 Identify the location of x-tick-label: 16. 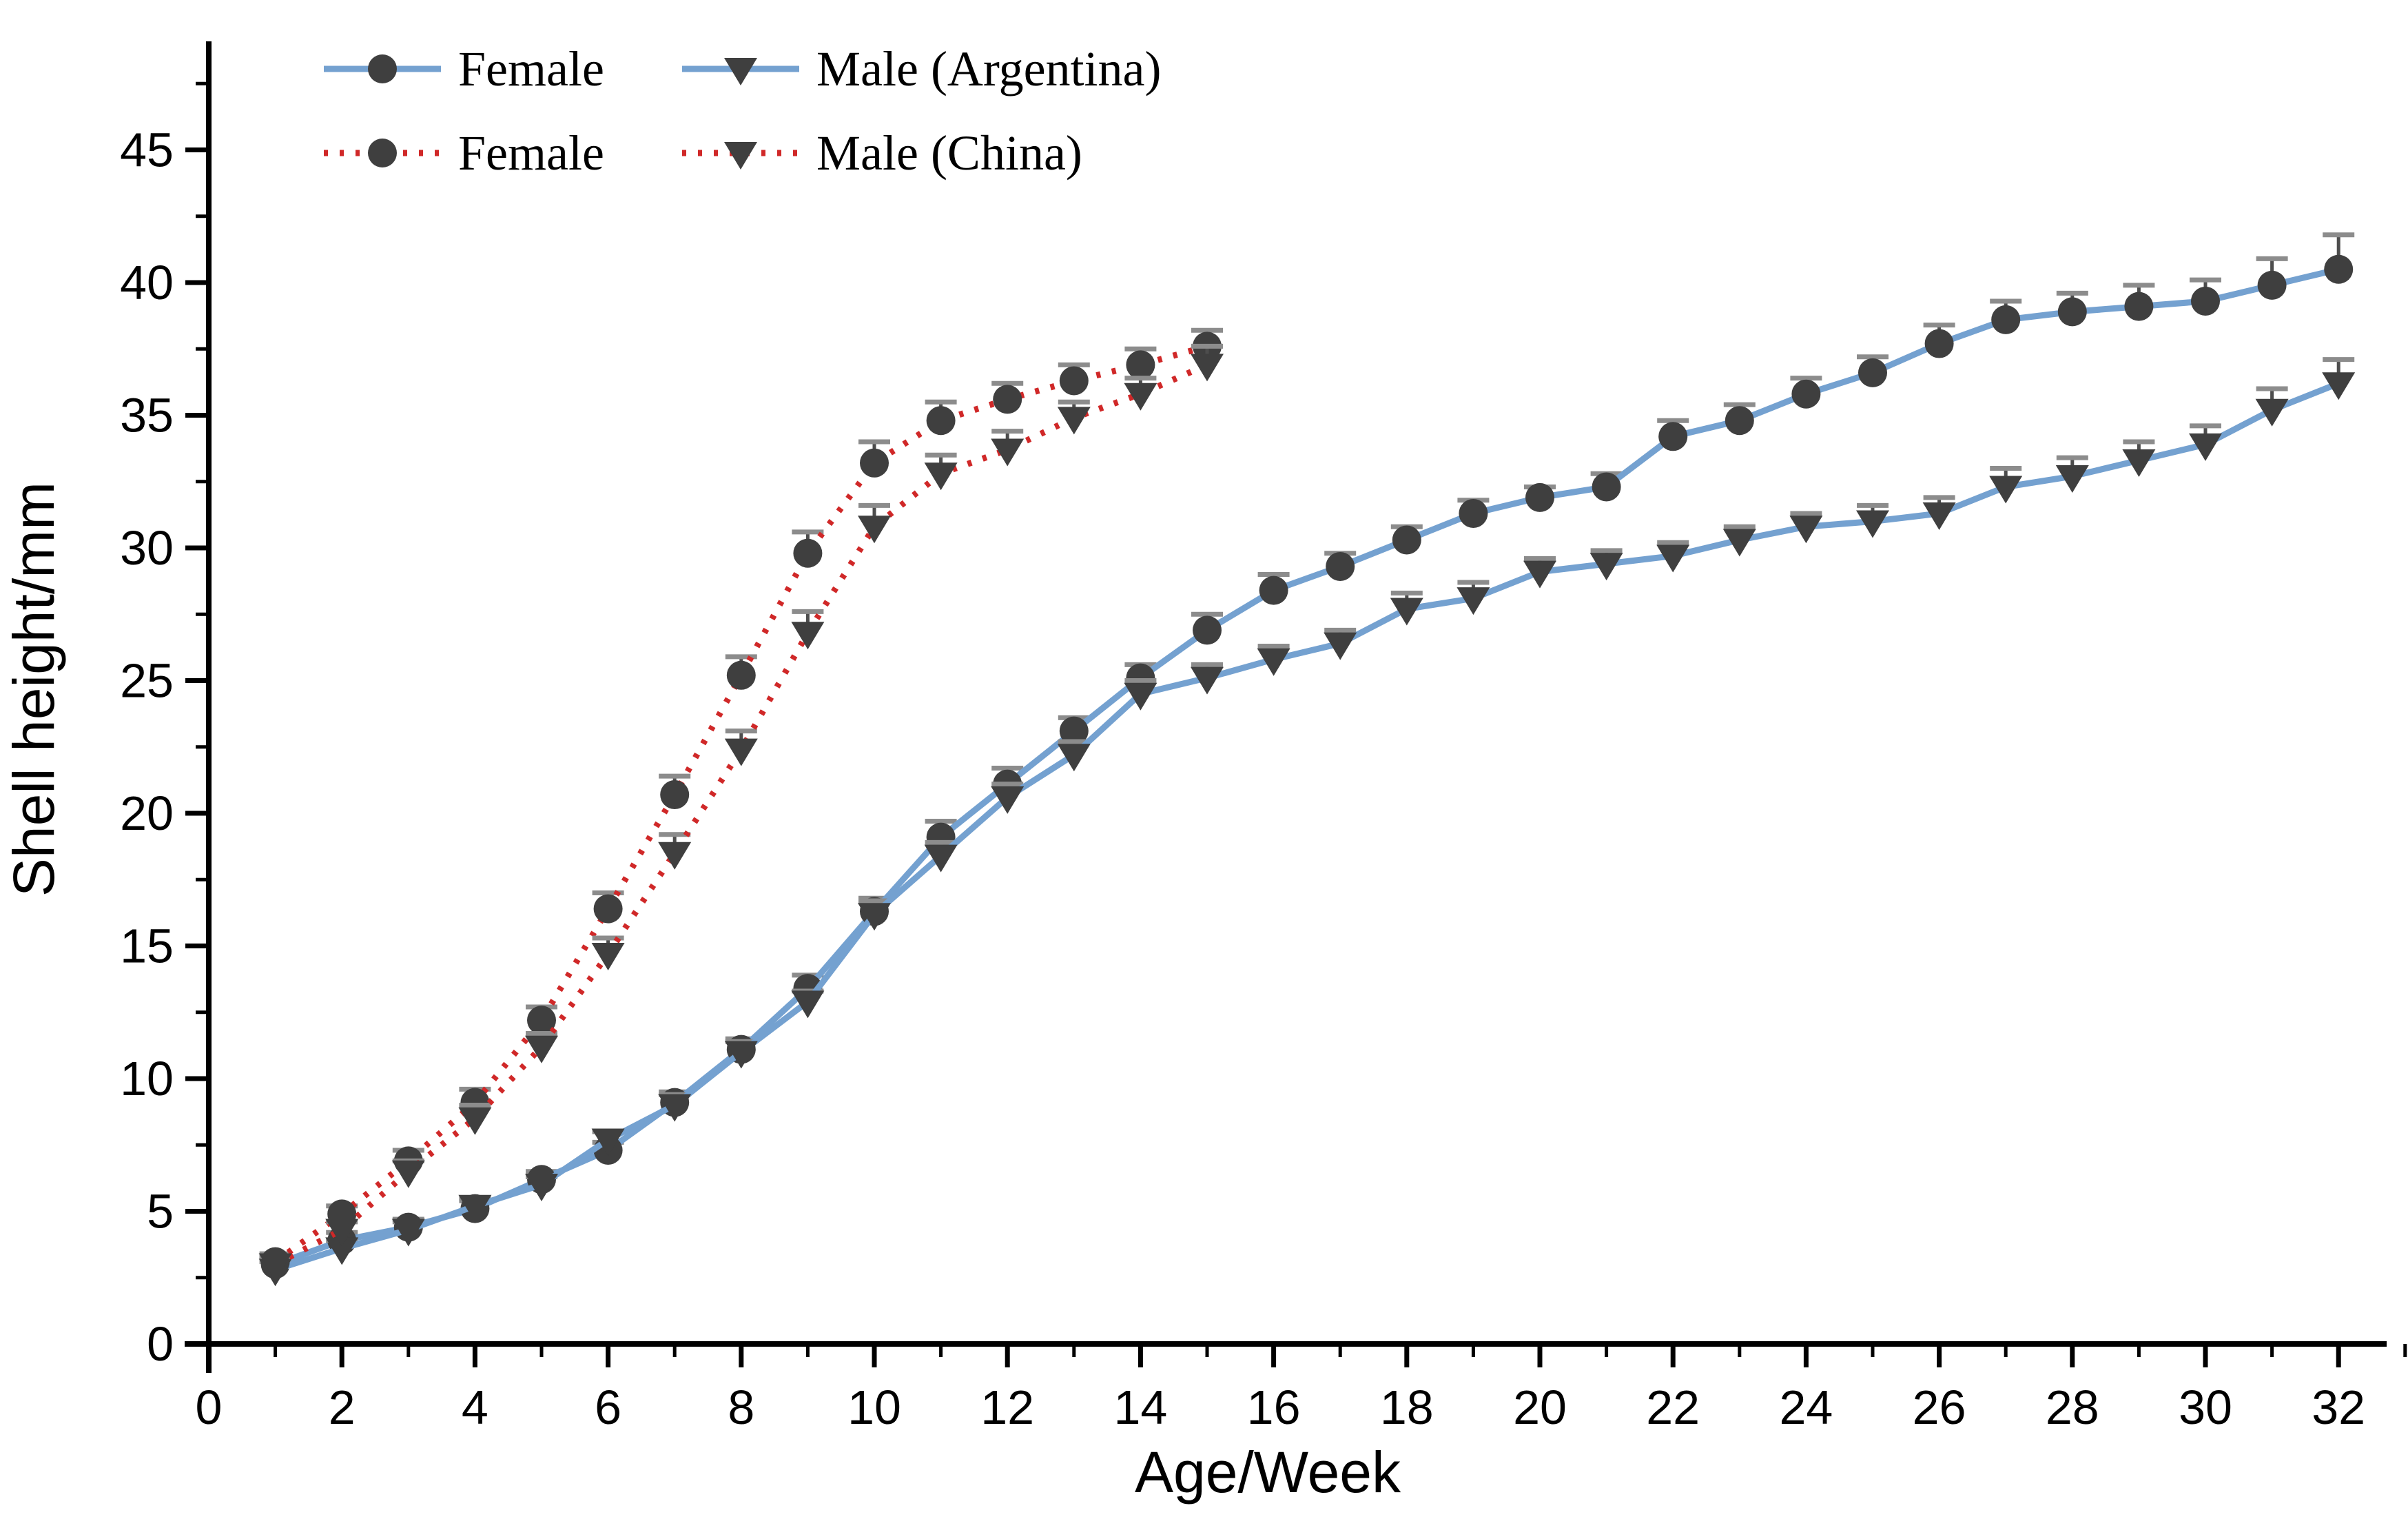
(1274, 1407).